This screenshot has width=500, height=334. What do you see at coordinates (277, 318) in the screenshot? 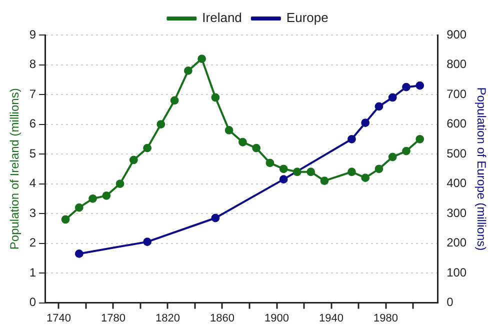
I see `x-tick-label: 1900` at bounding box center [277, 318].